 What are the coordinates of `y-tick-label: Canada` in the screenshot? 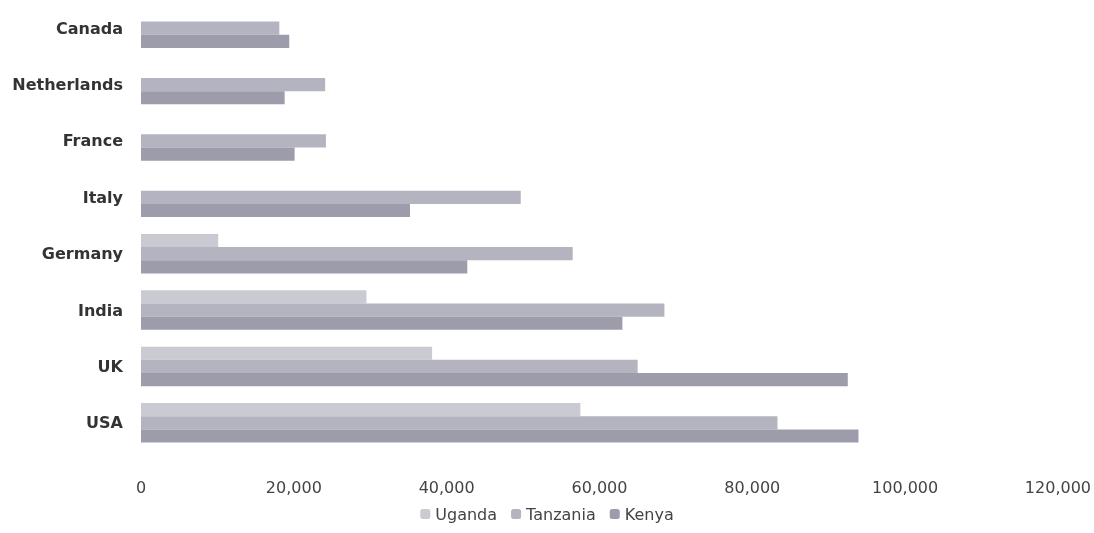 It's located at (89, 28).